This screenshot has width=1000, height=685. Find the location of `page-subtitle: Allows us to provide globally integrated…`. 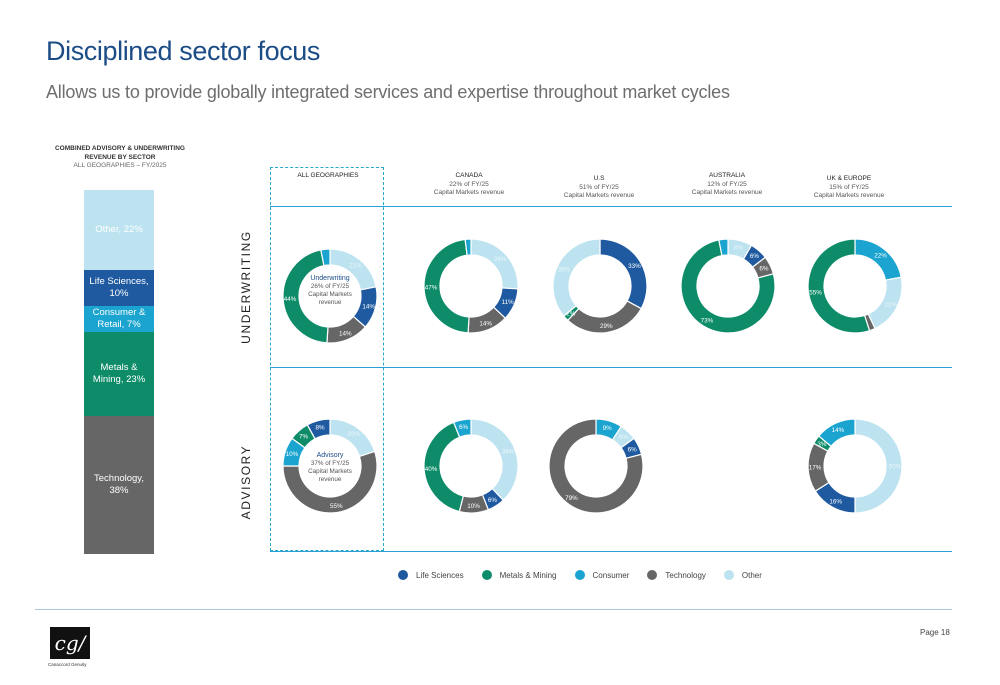

page-subtitle: Allows us to provide globally integrated… is located at coordinates (388, 92).